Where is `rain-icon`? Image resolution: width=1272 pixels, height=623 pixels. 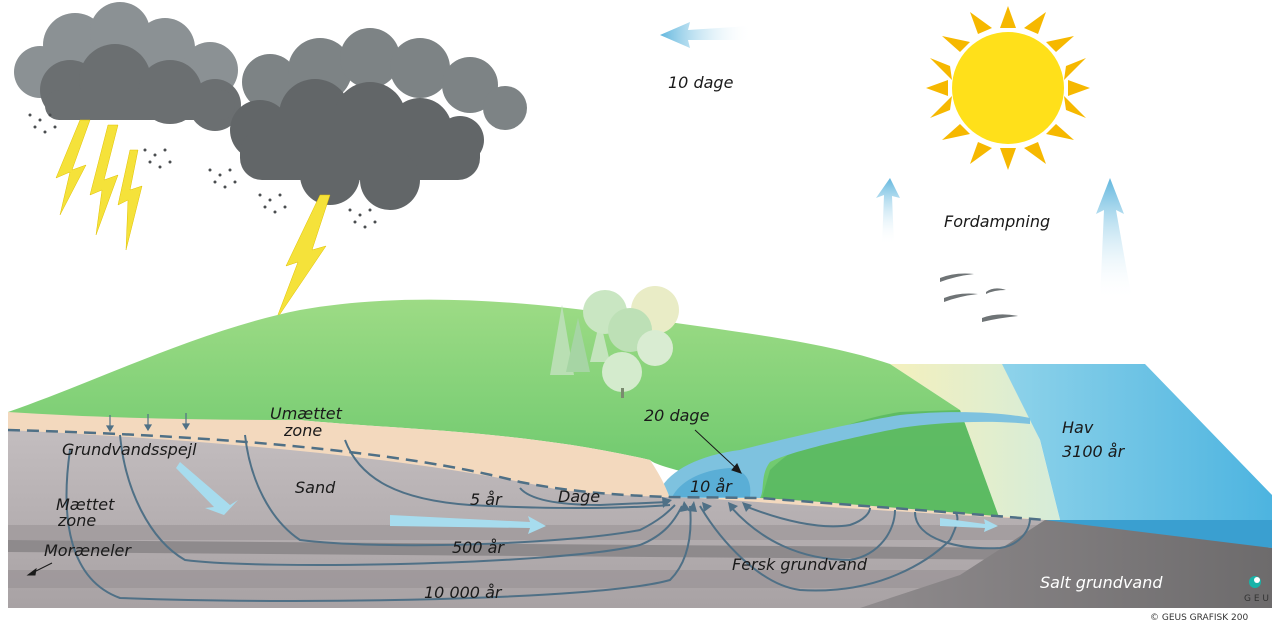 rain-icon is located at coordinates (202, 171).